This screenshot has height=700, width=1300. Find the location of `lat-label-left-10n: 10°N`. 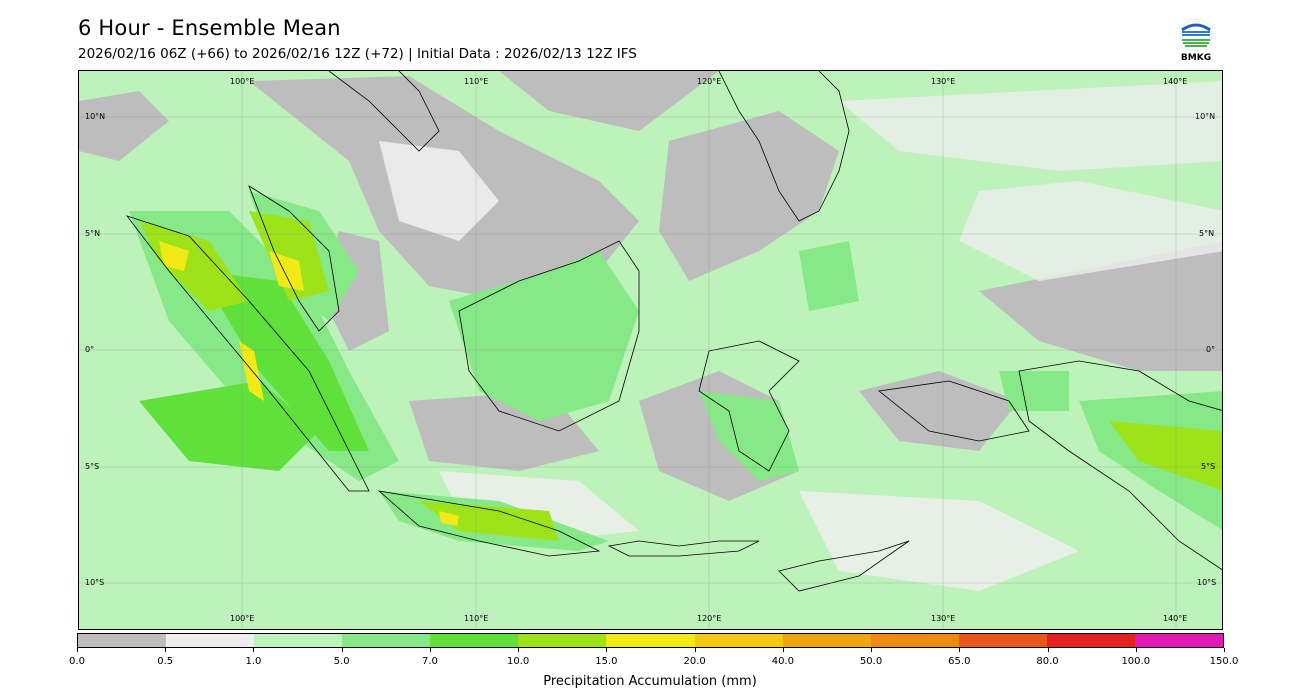

lat-label-left-10n: 10°N is located at coordinates (95, 116).